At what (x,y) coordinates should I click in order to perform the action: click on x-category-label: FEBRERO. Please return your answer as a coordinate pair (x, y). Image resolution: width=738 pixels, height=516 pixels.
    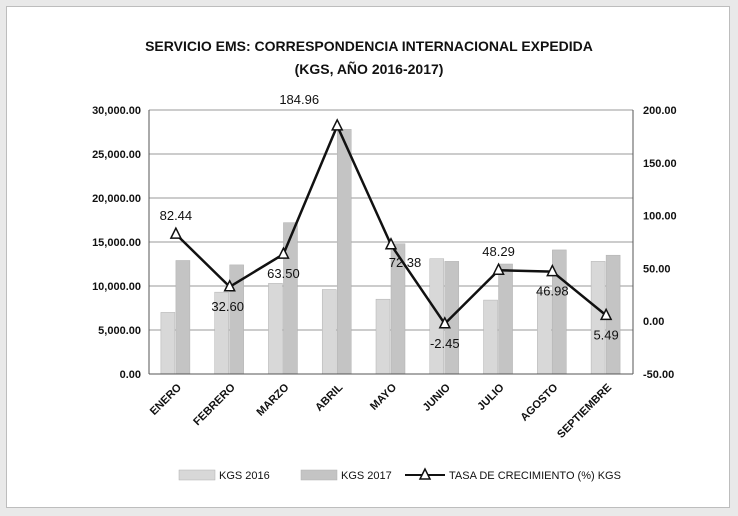
    Looking at the image, I should click on (214, 404).